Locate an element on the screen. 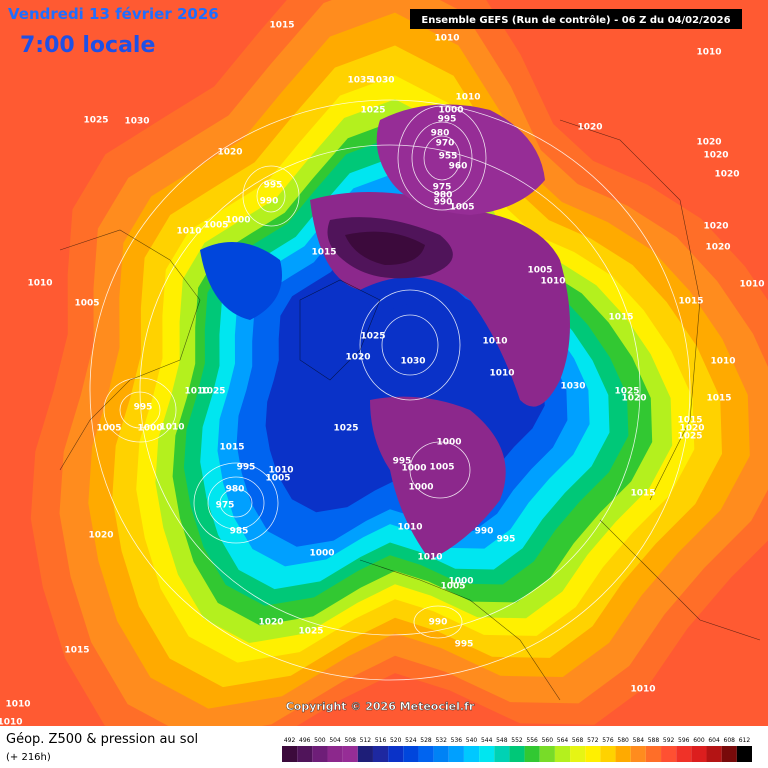 This screenshot has height=768, width=768. scale-label: 548 is located at coordinates (502, 740).